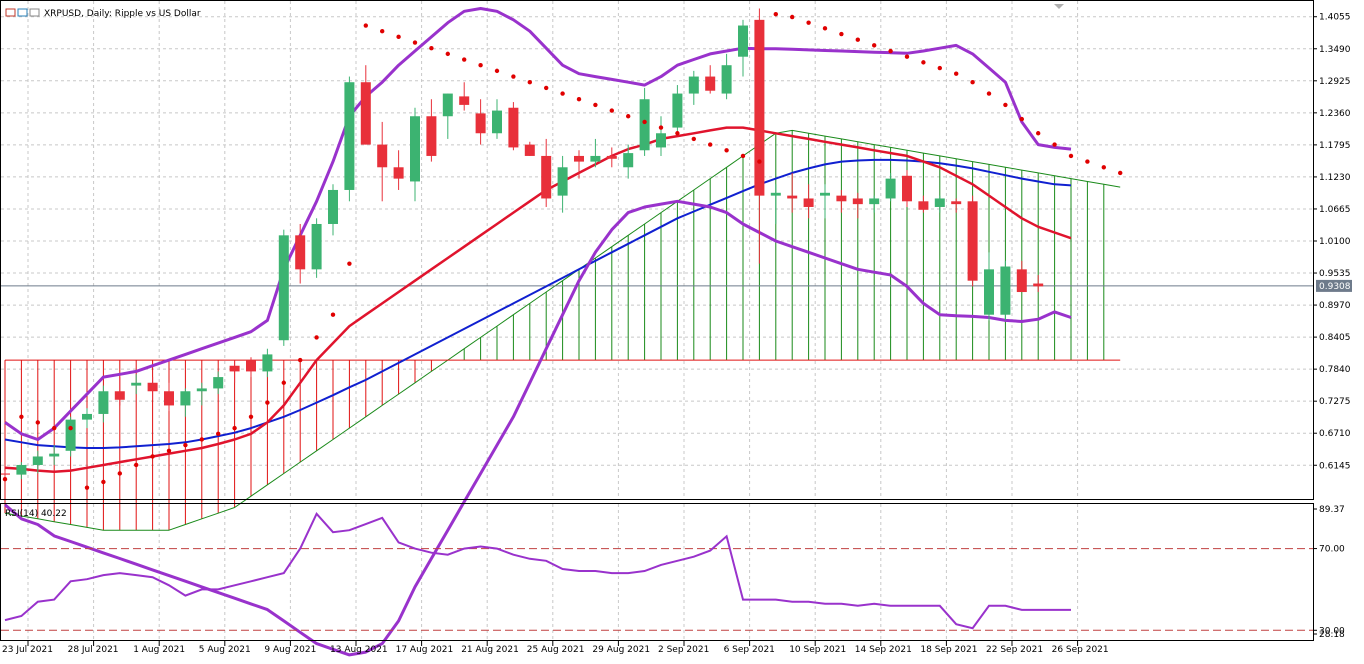 The image size is (1364, 664). I want to click on price-tick-label: 1.1230, so click(1335, 178).